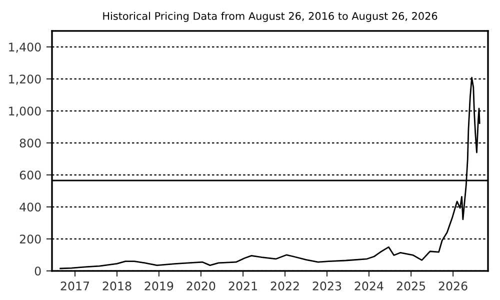 The height and width of the screenshot is (300, 500). I want to click on y-tick-label: 1,400, so click(25, 47).